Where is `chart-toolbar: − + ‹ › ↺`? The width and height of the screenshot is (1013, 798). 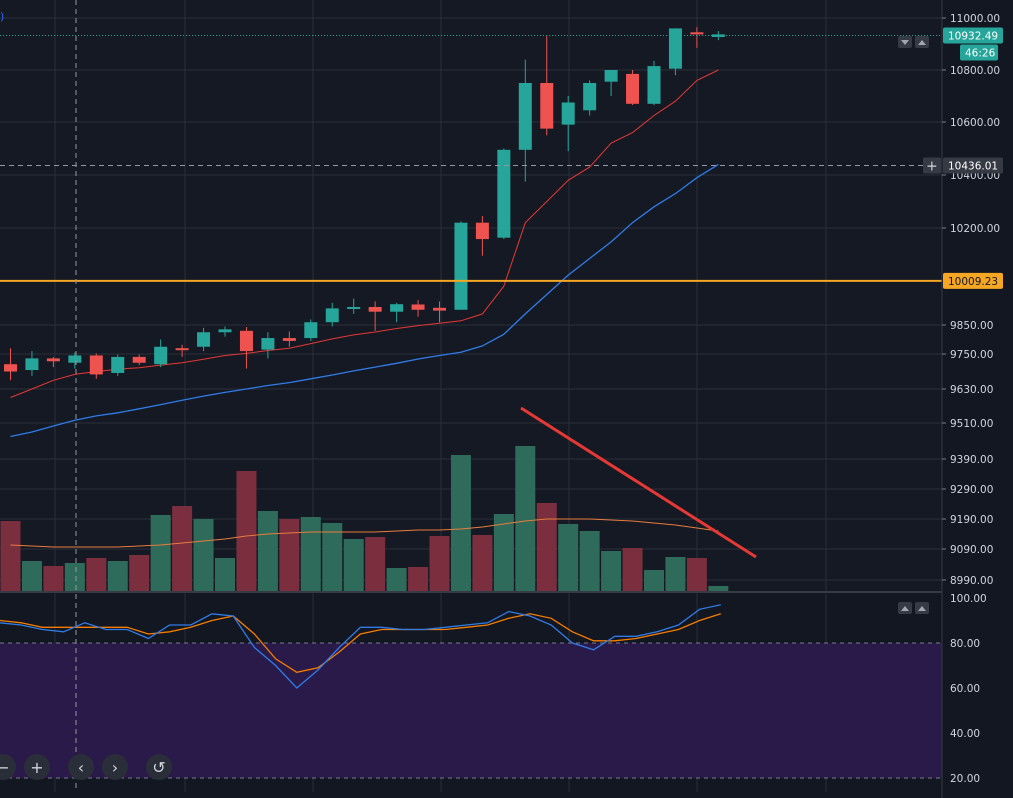
chart-toolbar: − + ‹ › ↺ is located at coordinates (86, 767).